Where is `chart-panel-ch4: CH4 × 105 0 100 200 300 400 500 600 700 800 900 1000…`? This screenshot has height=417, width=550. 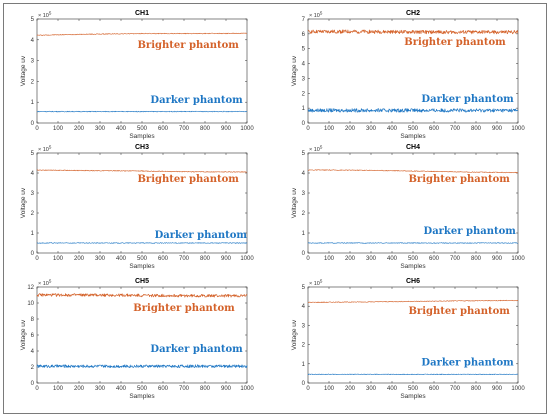
chart-panel-ch4: CH4 × 105 0 100 200 300 400 500 600 700 800 900 1000… is located at coordinates (408, 207).